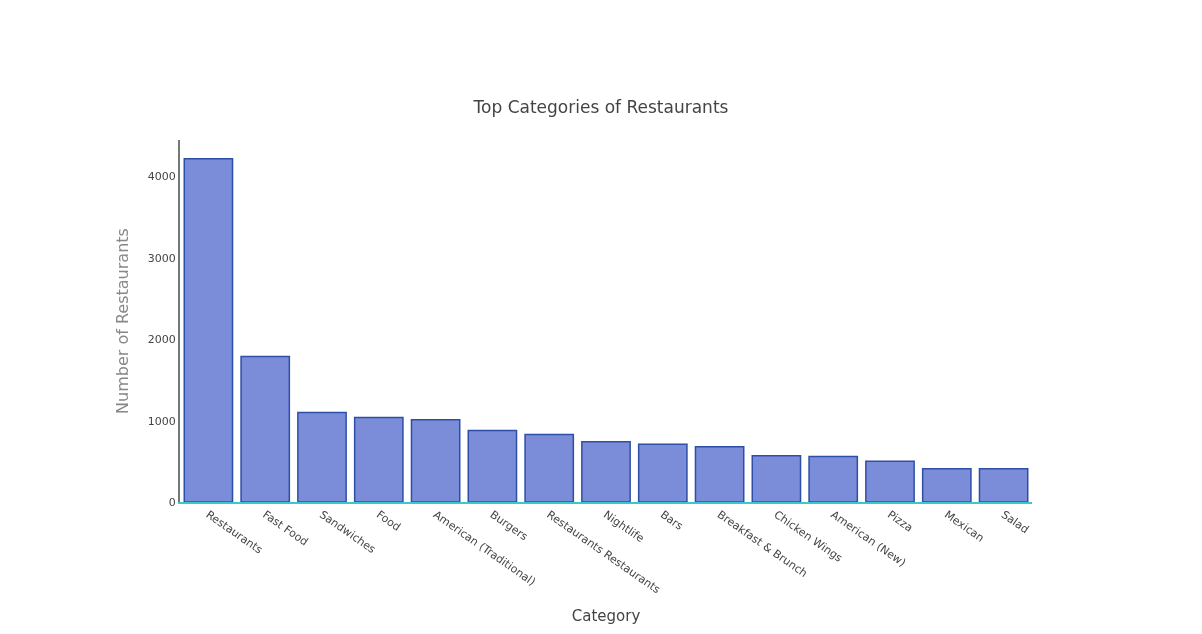 The width and height of the screenshot is (1202, 634). Describe the element at coordinates (161, 258) in the screenshot. I see `y-tick-label: 3000` at that location.